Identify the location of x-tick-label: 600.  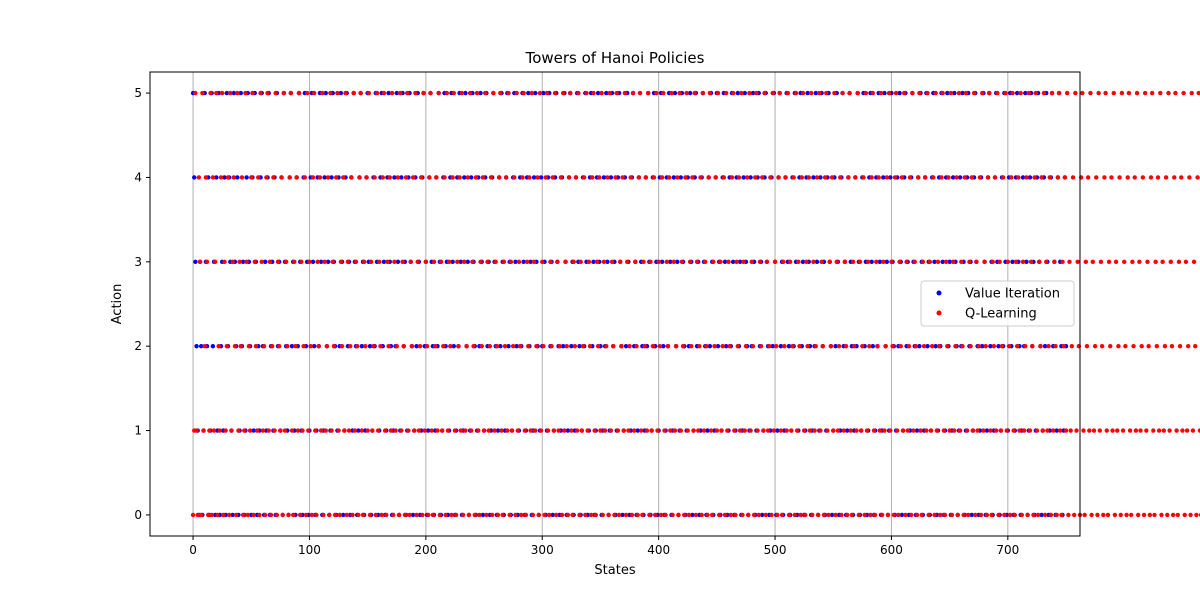
(891, 550).